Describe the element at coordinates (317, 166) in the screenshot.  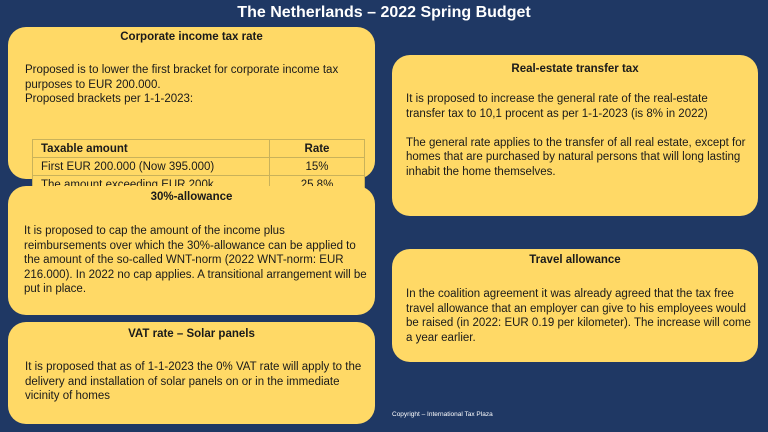
I see `table-cell-rate: 15%` at that location.